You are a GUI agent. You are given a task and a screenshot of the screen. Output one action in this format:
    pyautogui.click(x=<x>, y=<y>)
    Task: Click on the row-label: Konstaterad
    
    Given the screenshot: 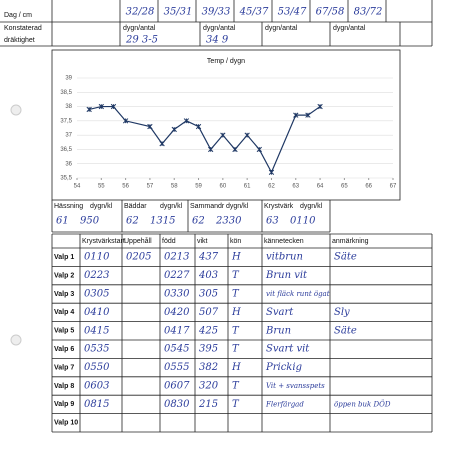 What is the action you would take?
    pyautogui.click(x=23, y=28)
    